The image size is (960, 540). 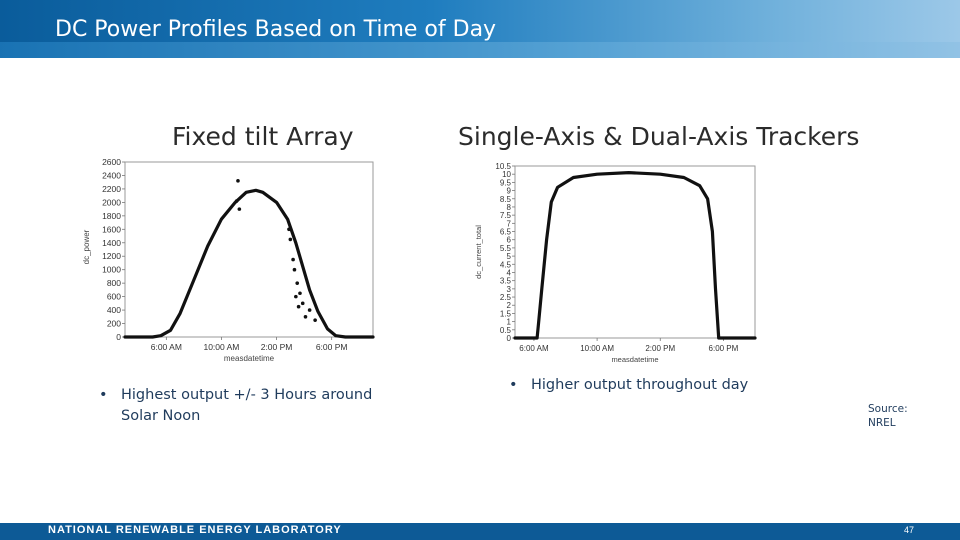 What do you see at coordinates (478, 252) in the screenshot?
I see `y-axis-label: dc_current_total` at bounding box center [478, 252].